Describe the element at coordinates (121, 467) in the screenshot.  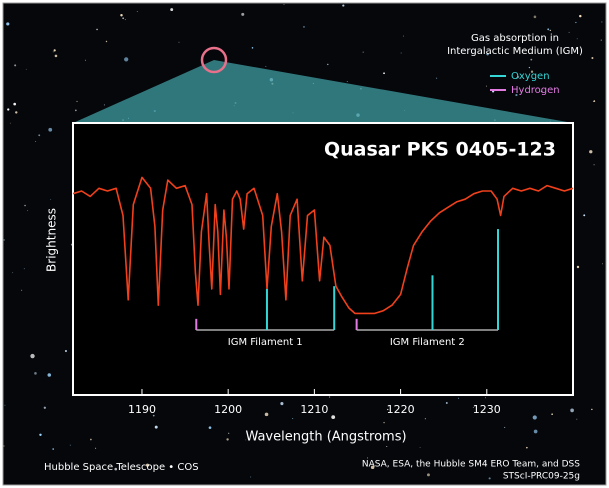
I see `credit: Hubble Space Telescope • COS` at that location.